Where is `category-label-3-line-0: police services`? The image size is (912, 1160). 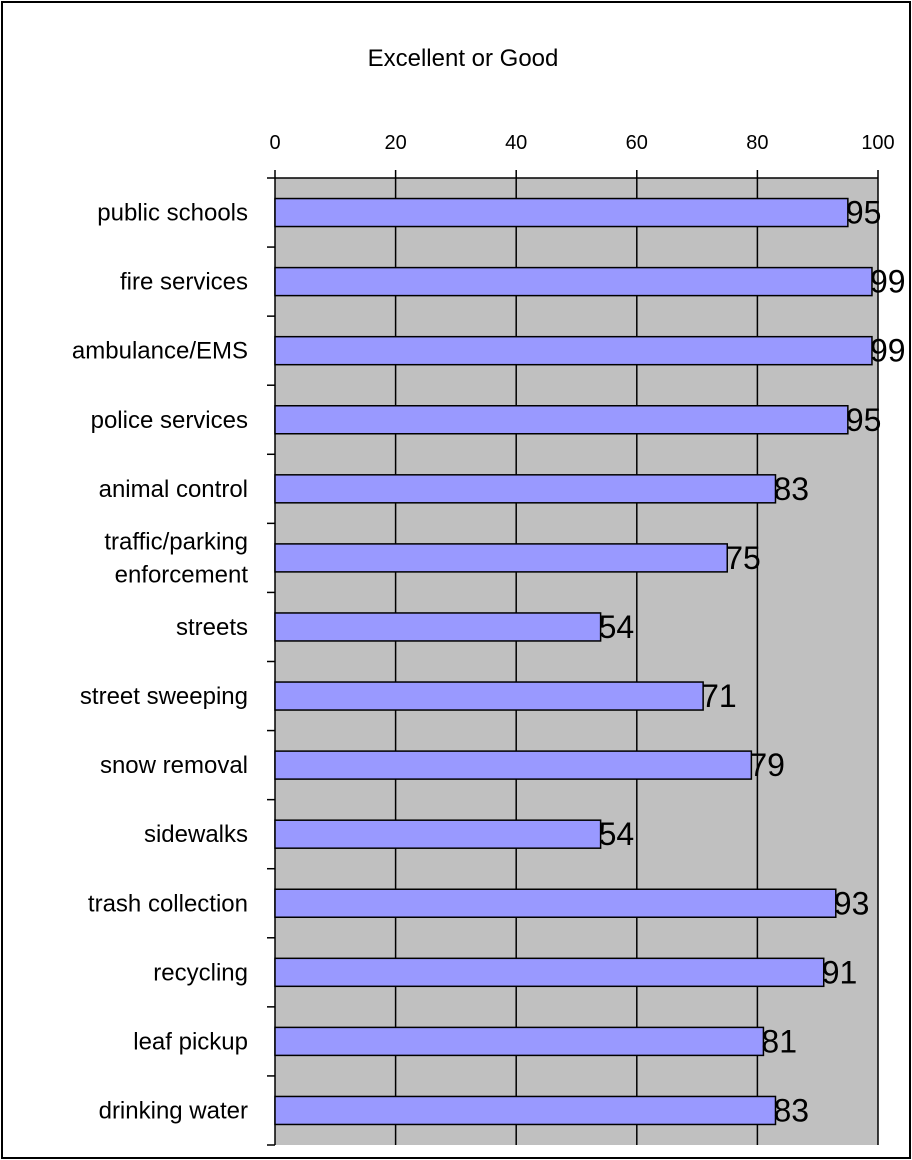
category-label-3-line-0: police services is located at coordinates (169, 420).